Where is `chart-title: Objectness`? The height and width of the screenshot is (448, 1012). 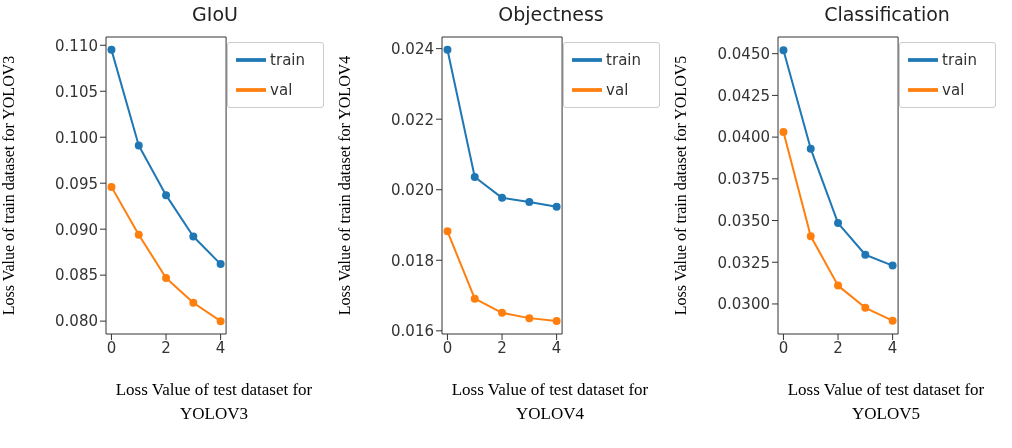
chart-title: Objectness is located at coordinates (551, 14).